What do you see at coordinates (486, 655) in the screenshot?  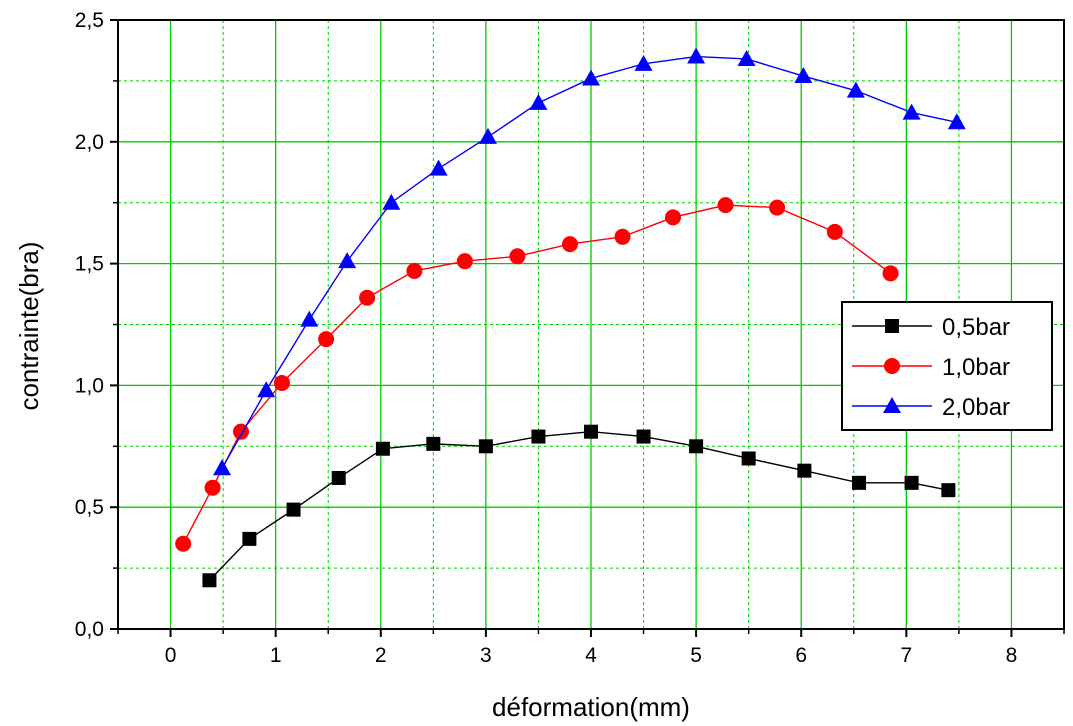 I see `x-tick-label: 3` at bounding box center [486, 655].